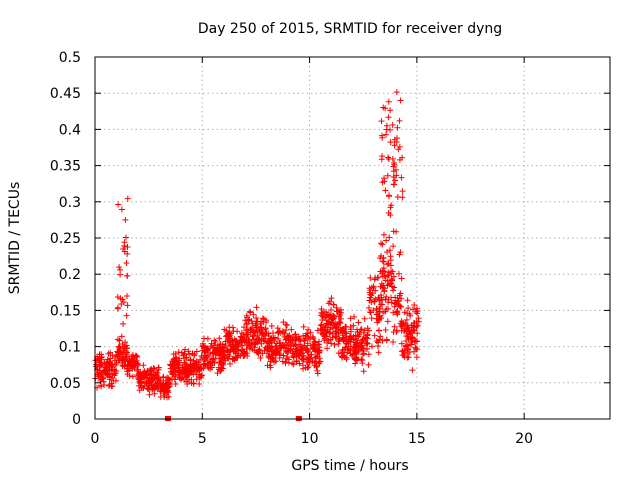 The width and height of the screenshot is (640, 480). What do you see at coordinates (65, 239) in the screenshot?
I see `y-tick-label: 0.25` at bounding box center [65, 239].